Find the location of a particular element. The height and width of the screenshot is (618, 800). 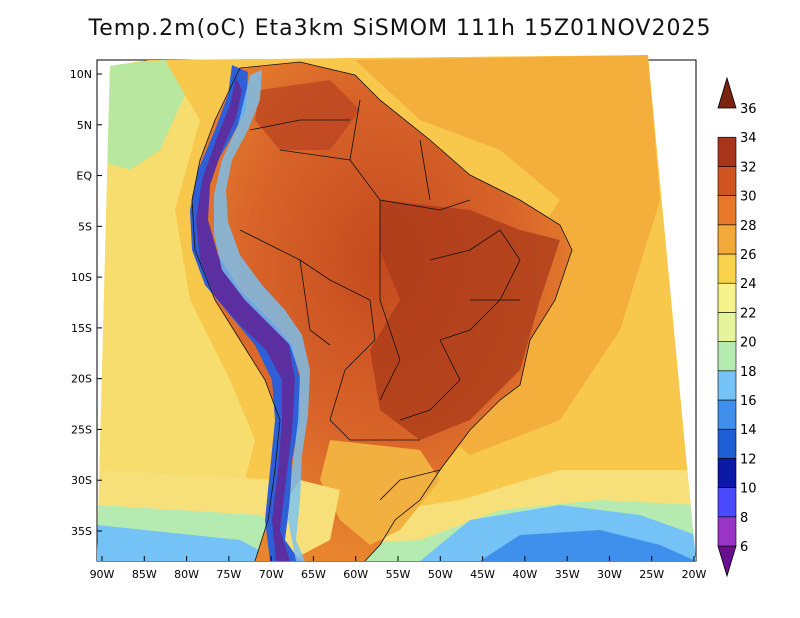

lon-tick-label: 60W is located at coordinates (355, 574).